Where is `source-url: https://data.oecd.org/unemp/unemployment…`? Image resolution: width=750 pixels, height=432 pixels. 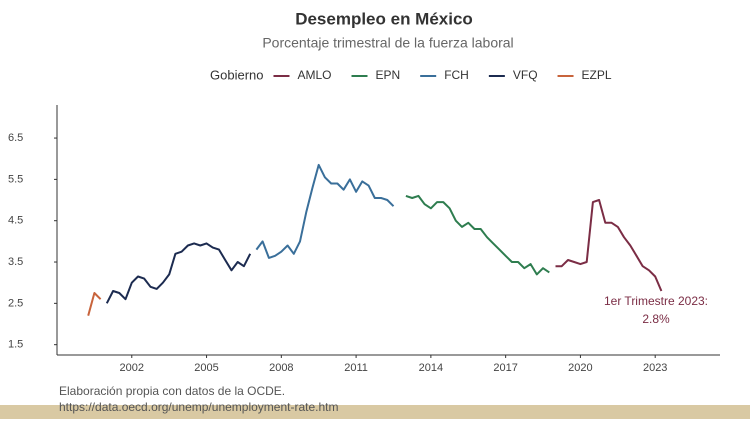 source-url: https://data.oecd.org/unemp/unemployment… is located at coordinates (199, 407).